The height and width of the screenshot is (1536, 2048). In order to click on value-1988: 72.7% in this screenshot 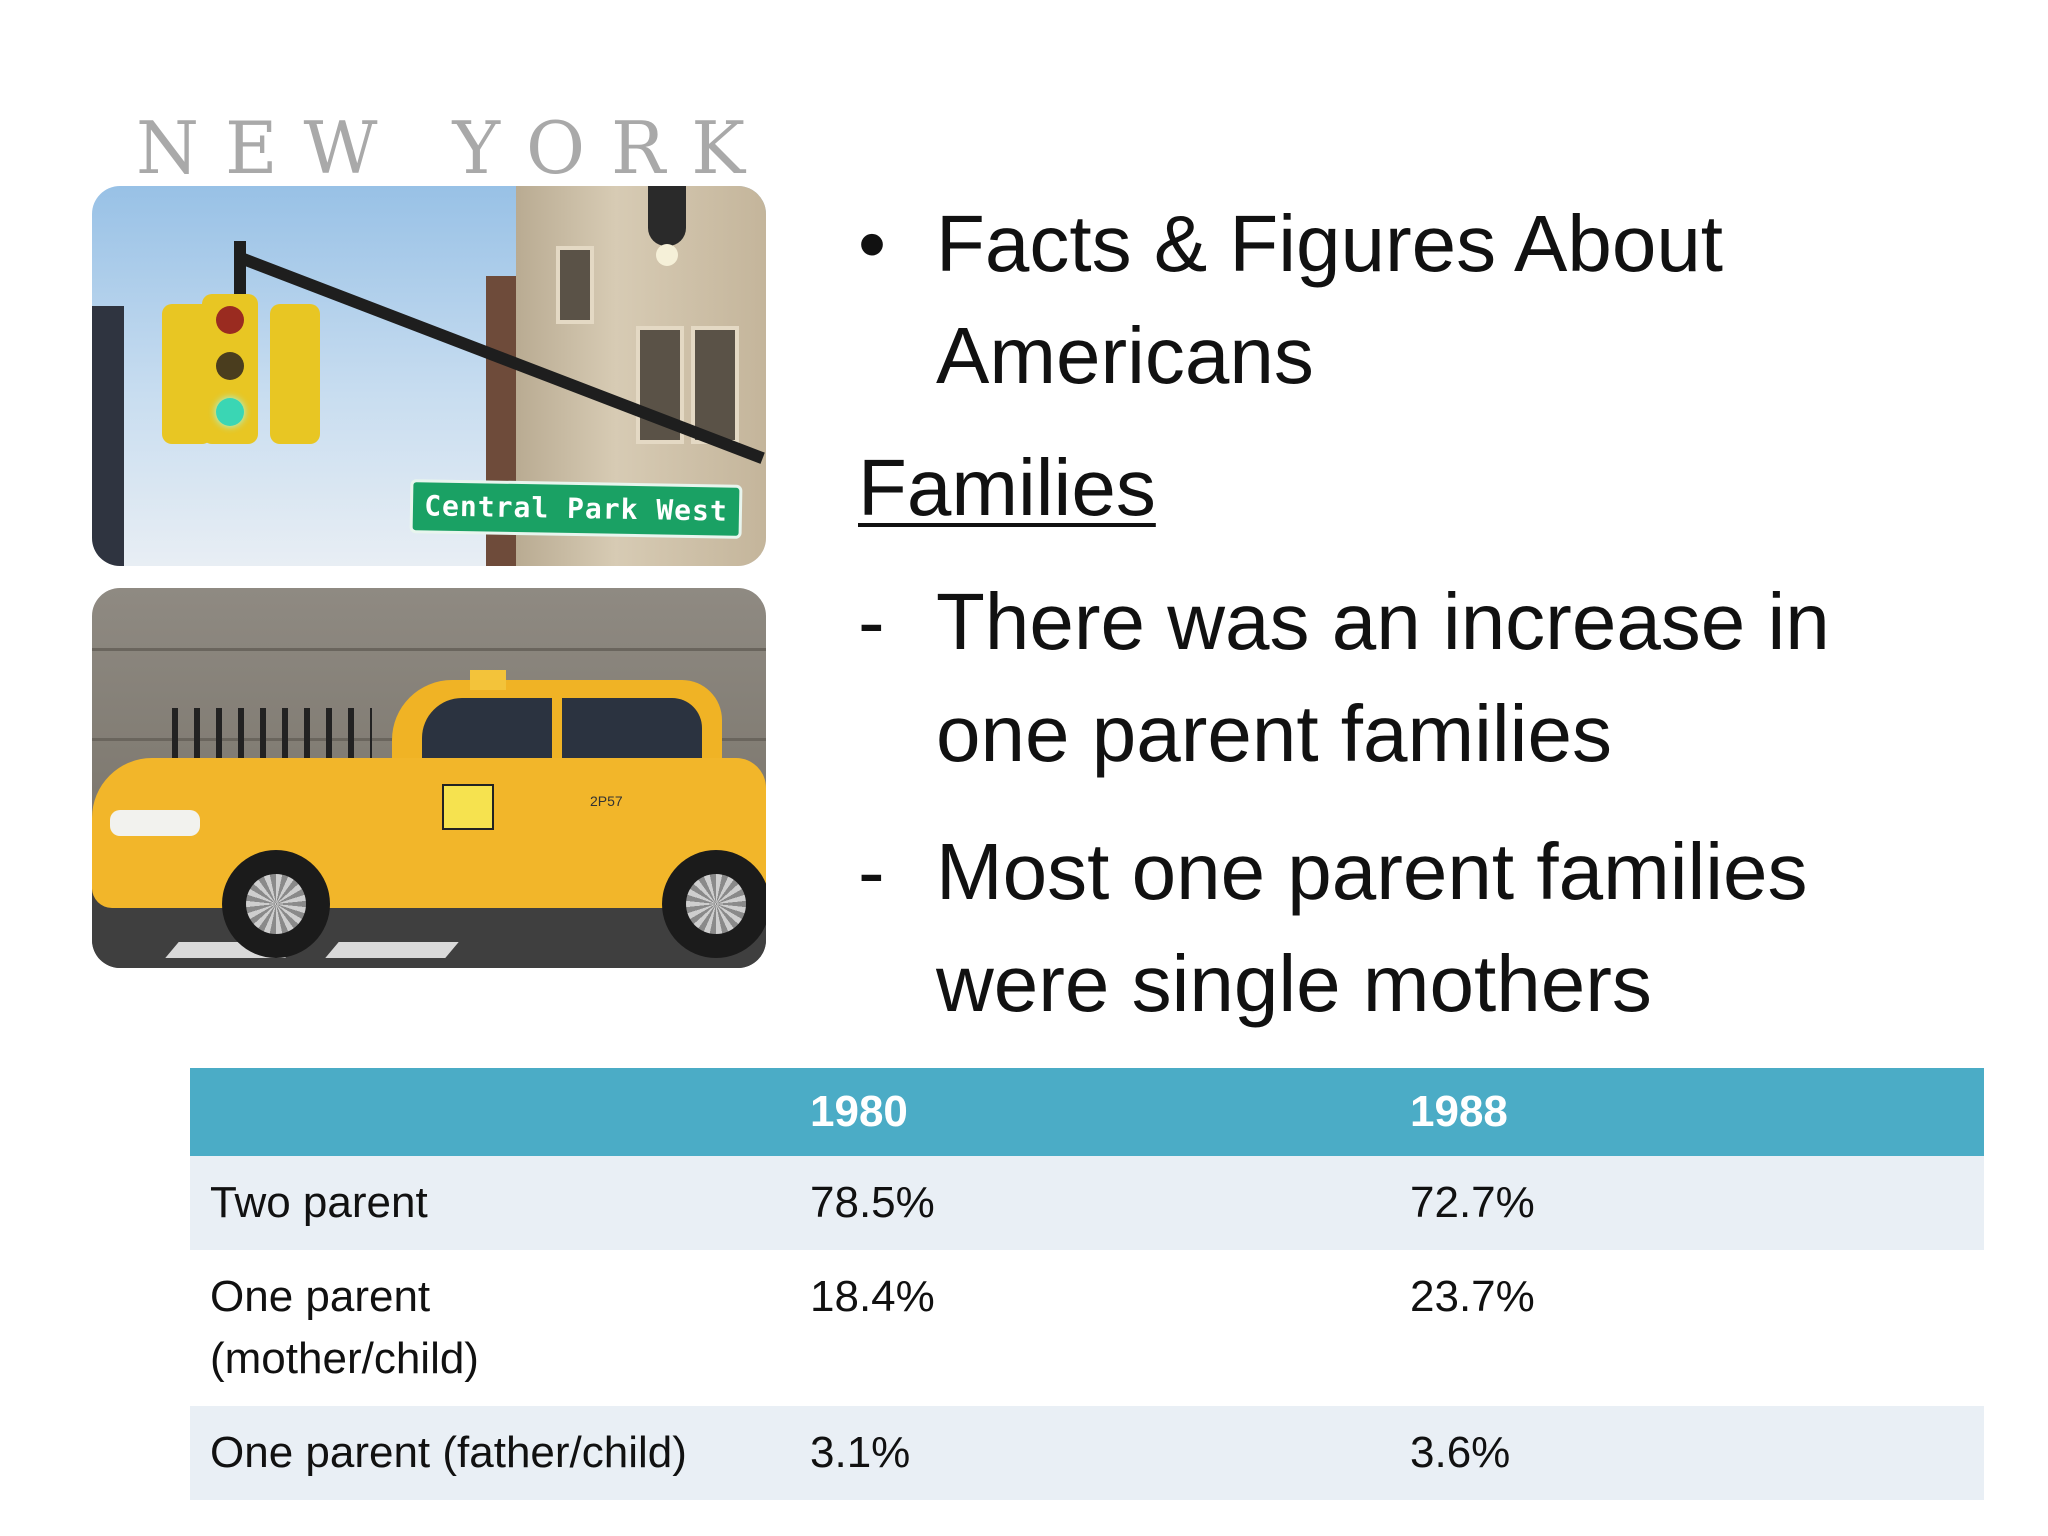, I will do `click(1687, 1203)`.